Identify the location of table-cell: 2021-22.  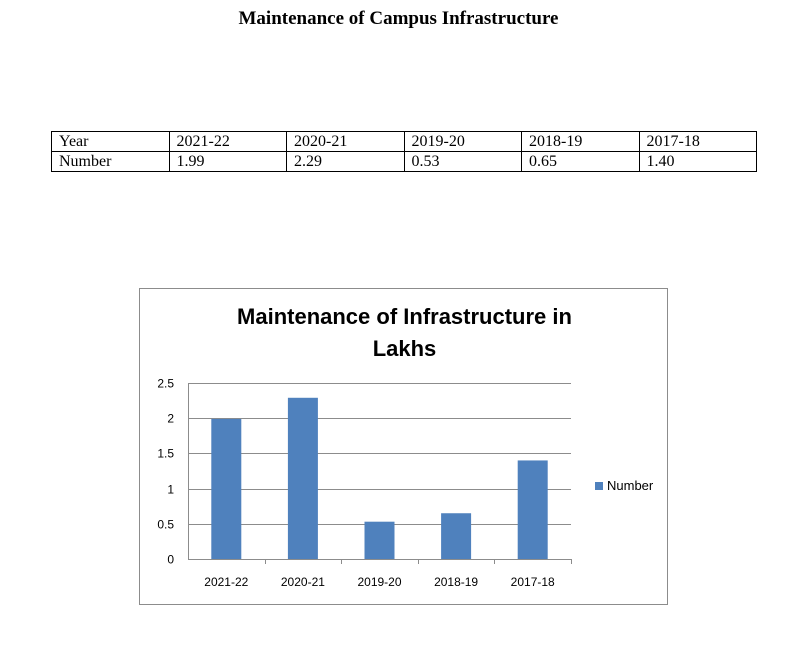
(227, 141).